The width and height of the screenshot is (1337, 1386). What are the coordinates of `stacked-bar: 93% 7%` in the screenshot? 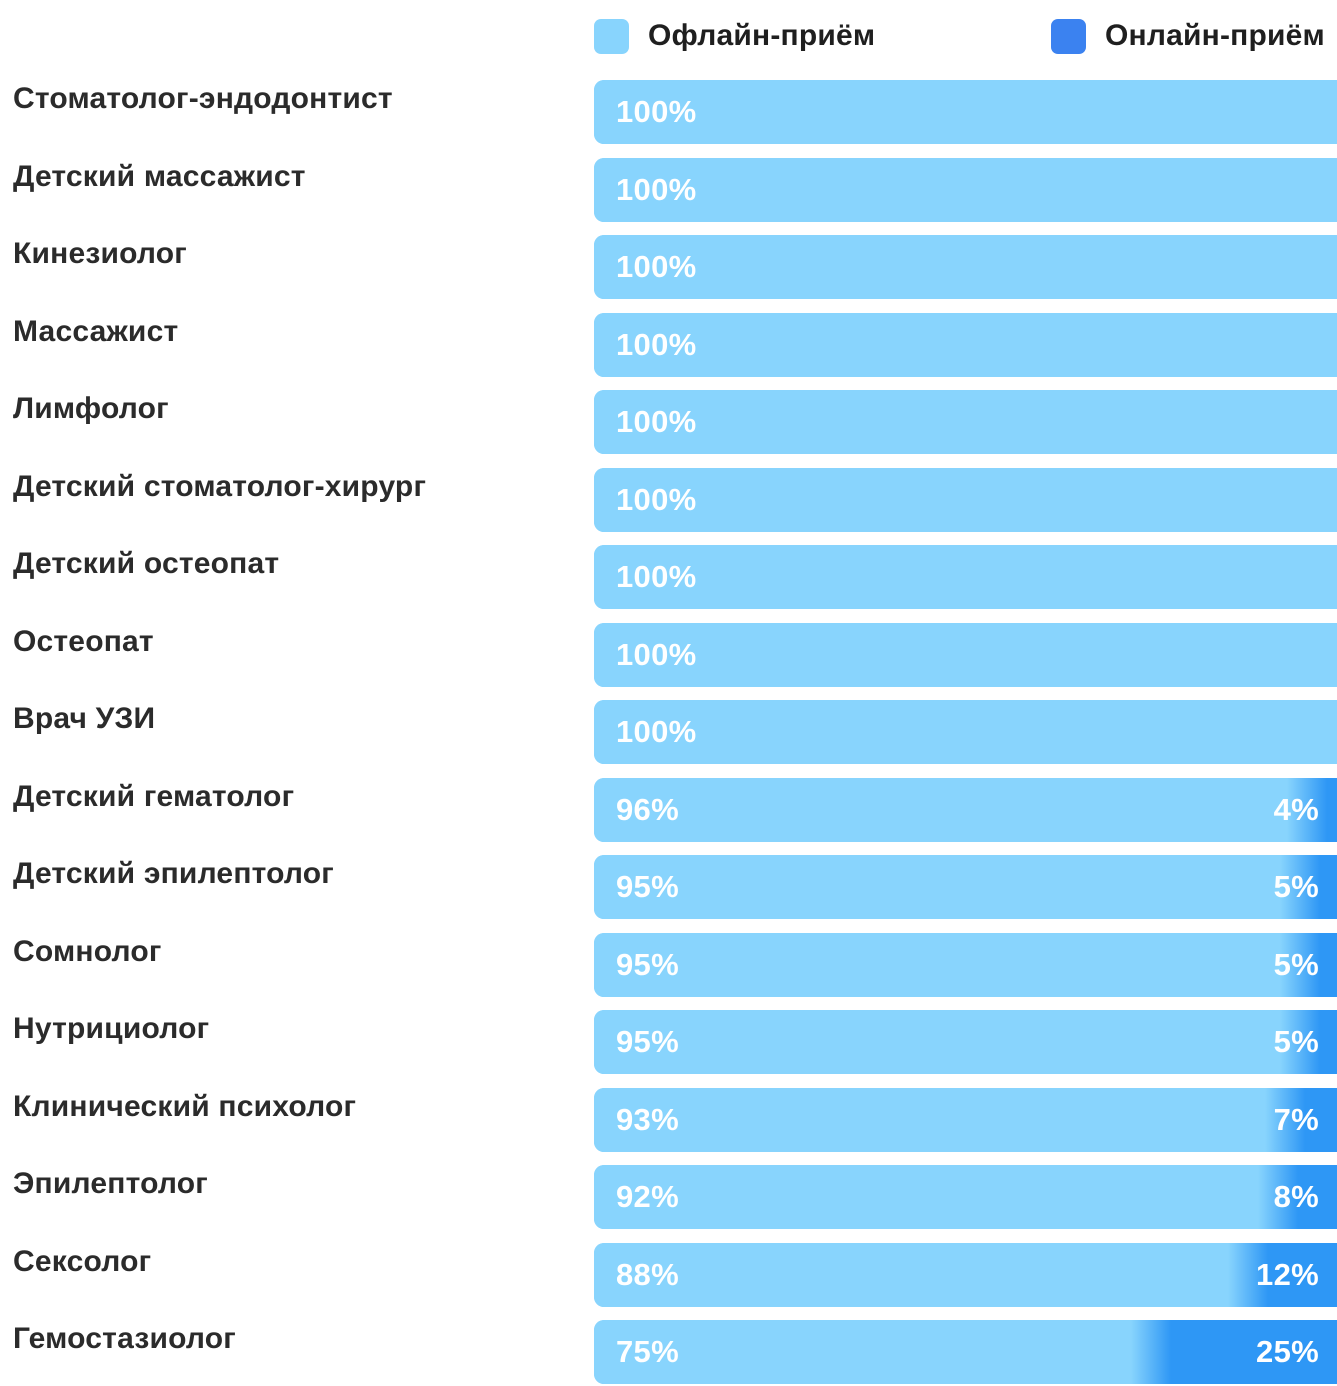 It's located at (965, 1119).